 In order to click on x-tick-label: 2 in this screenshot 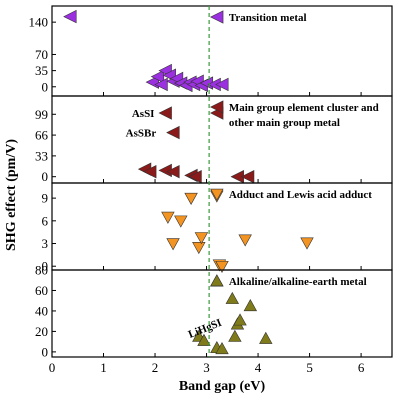, I will do `click(155, 367)`.